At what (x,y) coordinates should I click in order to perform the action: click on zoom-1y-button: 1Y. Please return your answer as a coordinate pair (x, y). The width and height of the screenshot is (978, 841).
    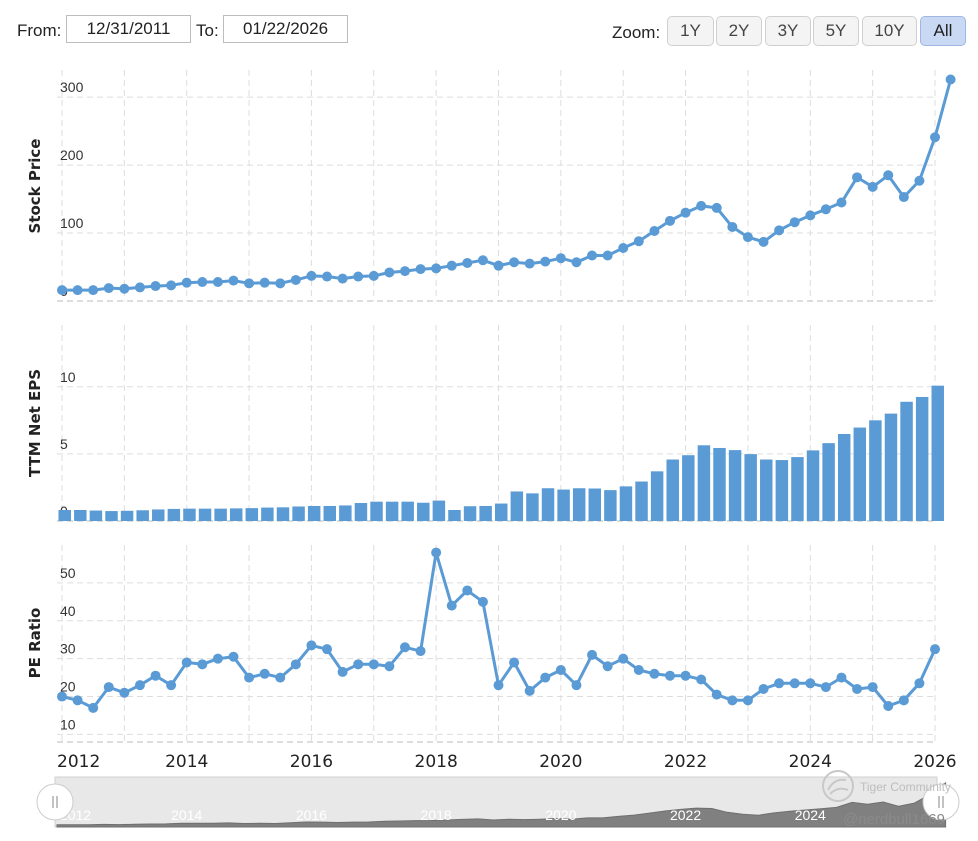
    Looking at the image, I should click on (690, 31).